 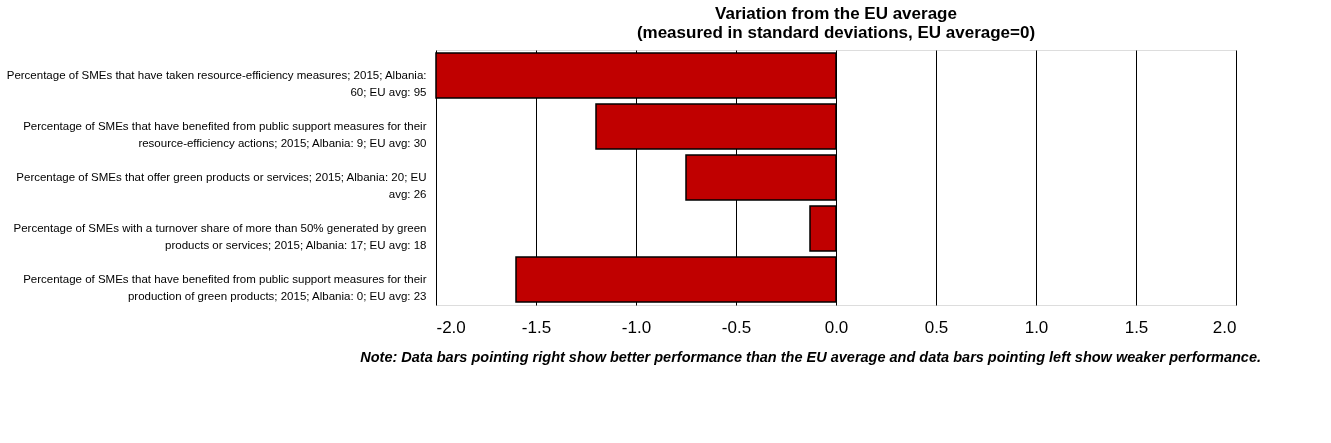 I want to click on y-tick-label: Percentage of SMEs that have taken resource-efficiency measures; 2015; Albania: 60; EU avg: 95, so click(x=216, y=83).